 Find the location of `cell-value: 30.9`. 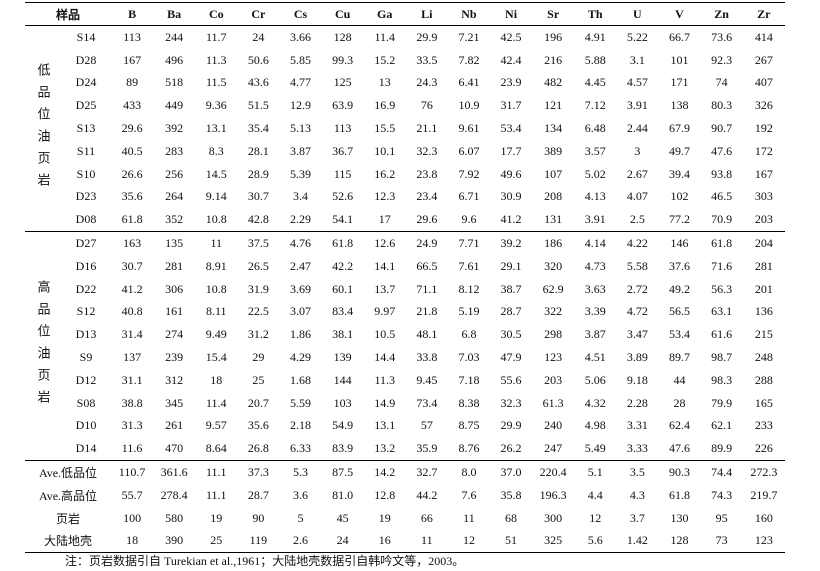

cell-value: 30.9 is located at coordinates (511, 196).